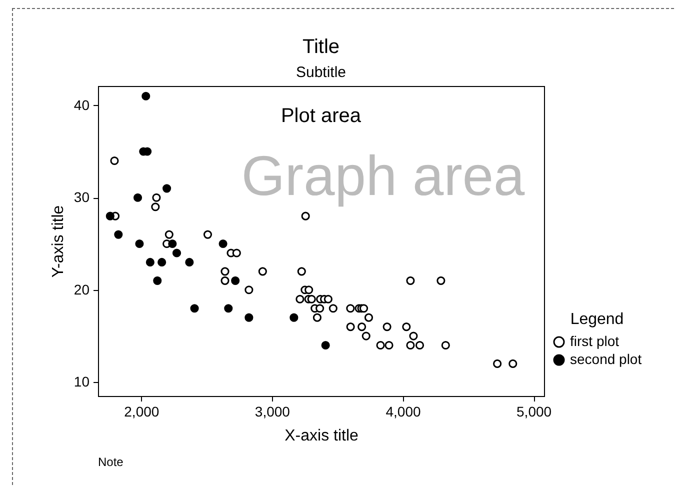 The width and height of the screenshot is (676, 486). Describe the element at coordinates (534, 412) in the screenshot. I see `x-tick-label: 5,000` at that location.